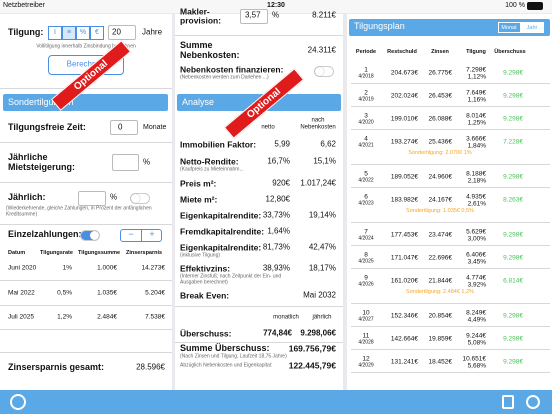 The height and width of the screenshot is (414, 552). Describe the element at coordinates (476, 174) in the screenshot. I see `tilgung: 8.188€` at that location.